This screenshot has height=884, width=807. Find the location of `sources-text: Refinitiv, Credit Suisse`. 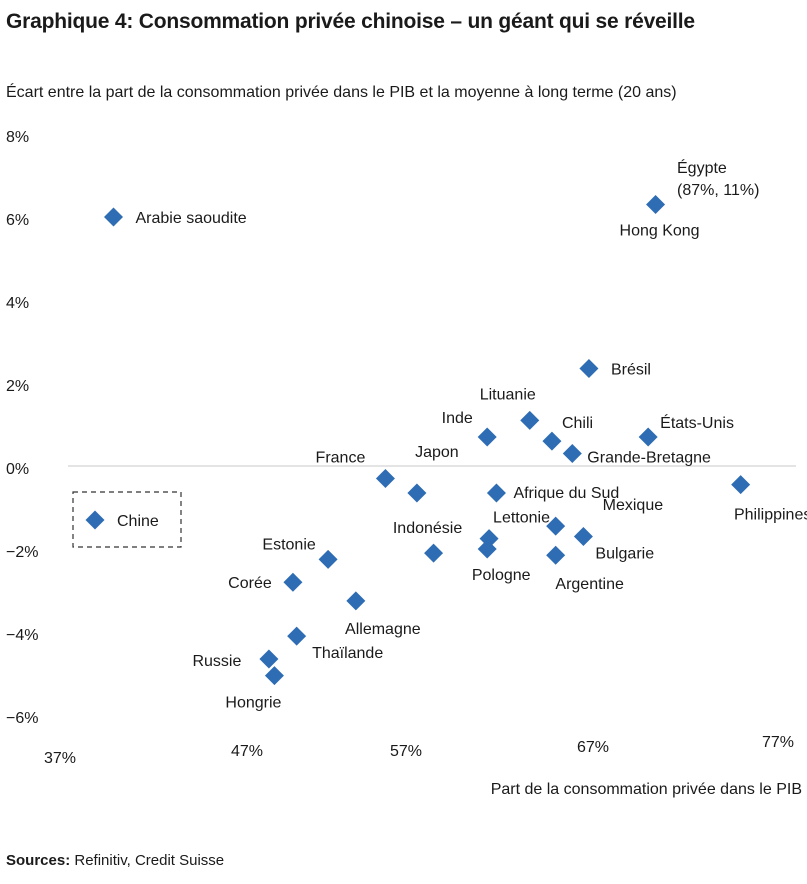

sources-text: Refinitiv, Credit Suisse is located at coordinates (149, 860).